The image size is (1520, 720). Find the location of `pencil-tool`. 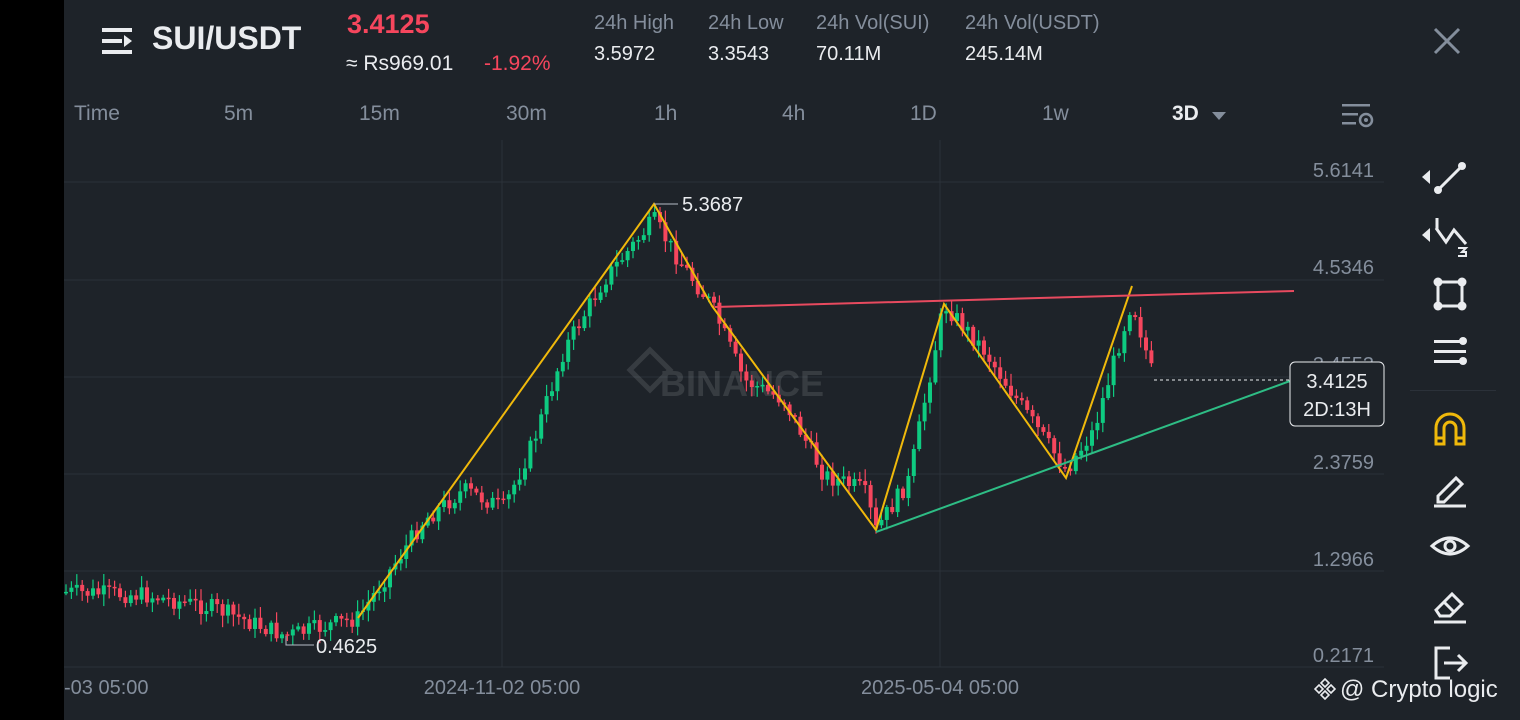

pencil-tool is located at coordinates (1450, 488).